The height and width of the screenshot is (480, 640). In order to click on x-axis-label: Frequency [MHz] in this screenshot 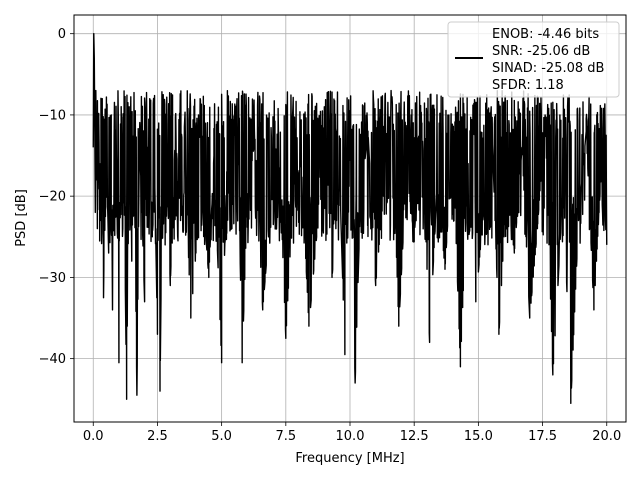, I will do `click(349, 458)`.